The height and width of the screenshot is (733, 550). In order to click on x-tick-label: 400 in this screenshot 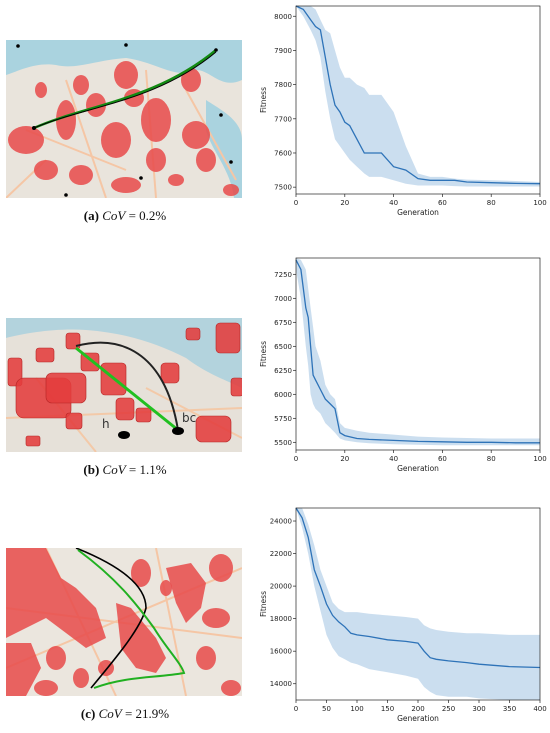, I will do `click(539, 709)`.